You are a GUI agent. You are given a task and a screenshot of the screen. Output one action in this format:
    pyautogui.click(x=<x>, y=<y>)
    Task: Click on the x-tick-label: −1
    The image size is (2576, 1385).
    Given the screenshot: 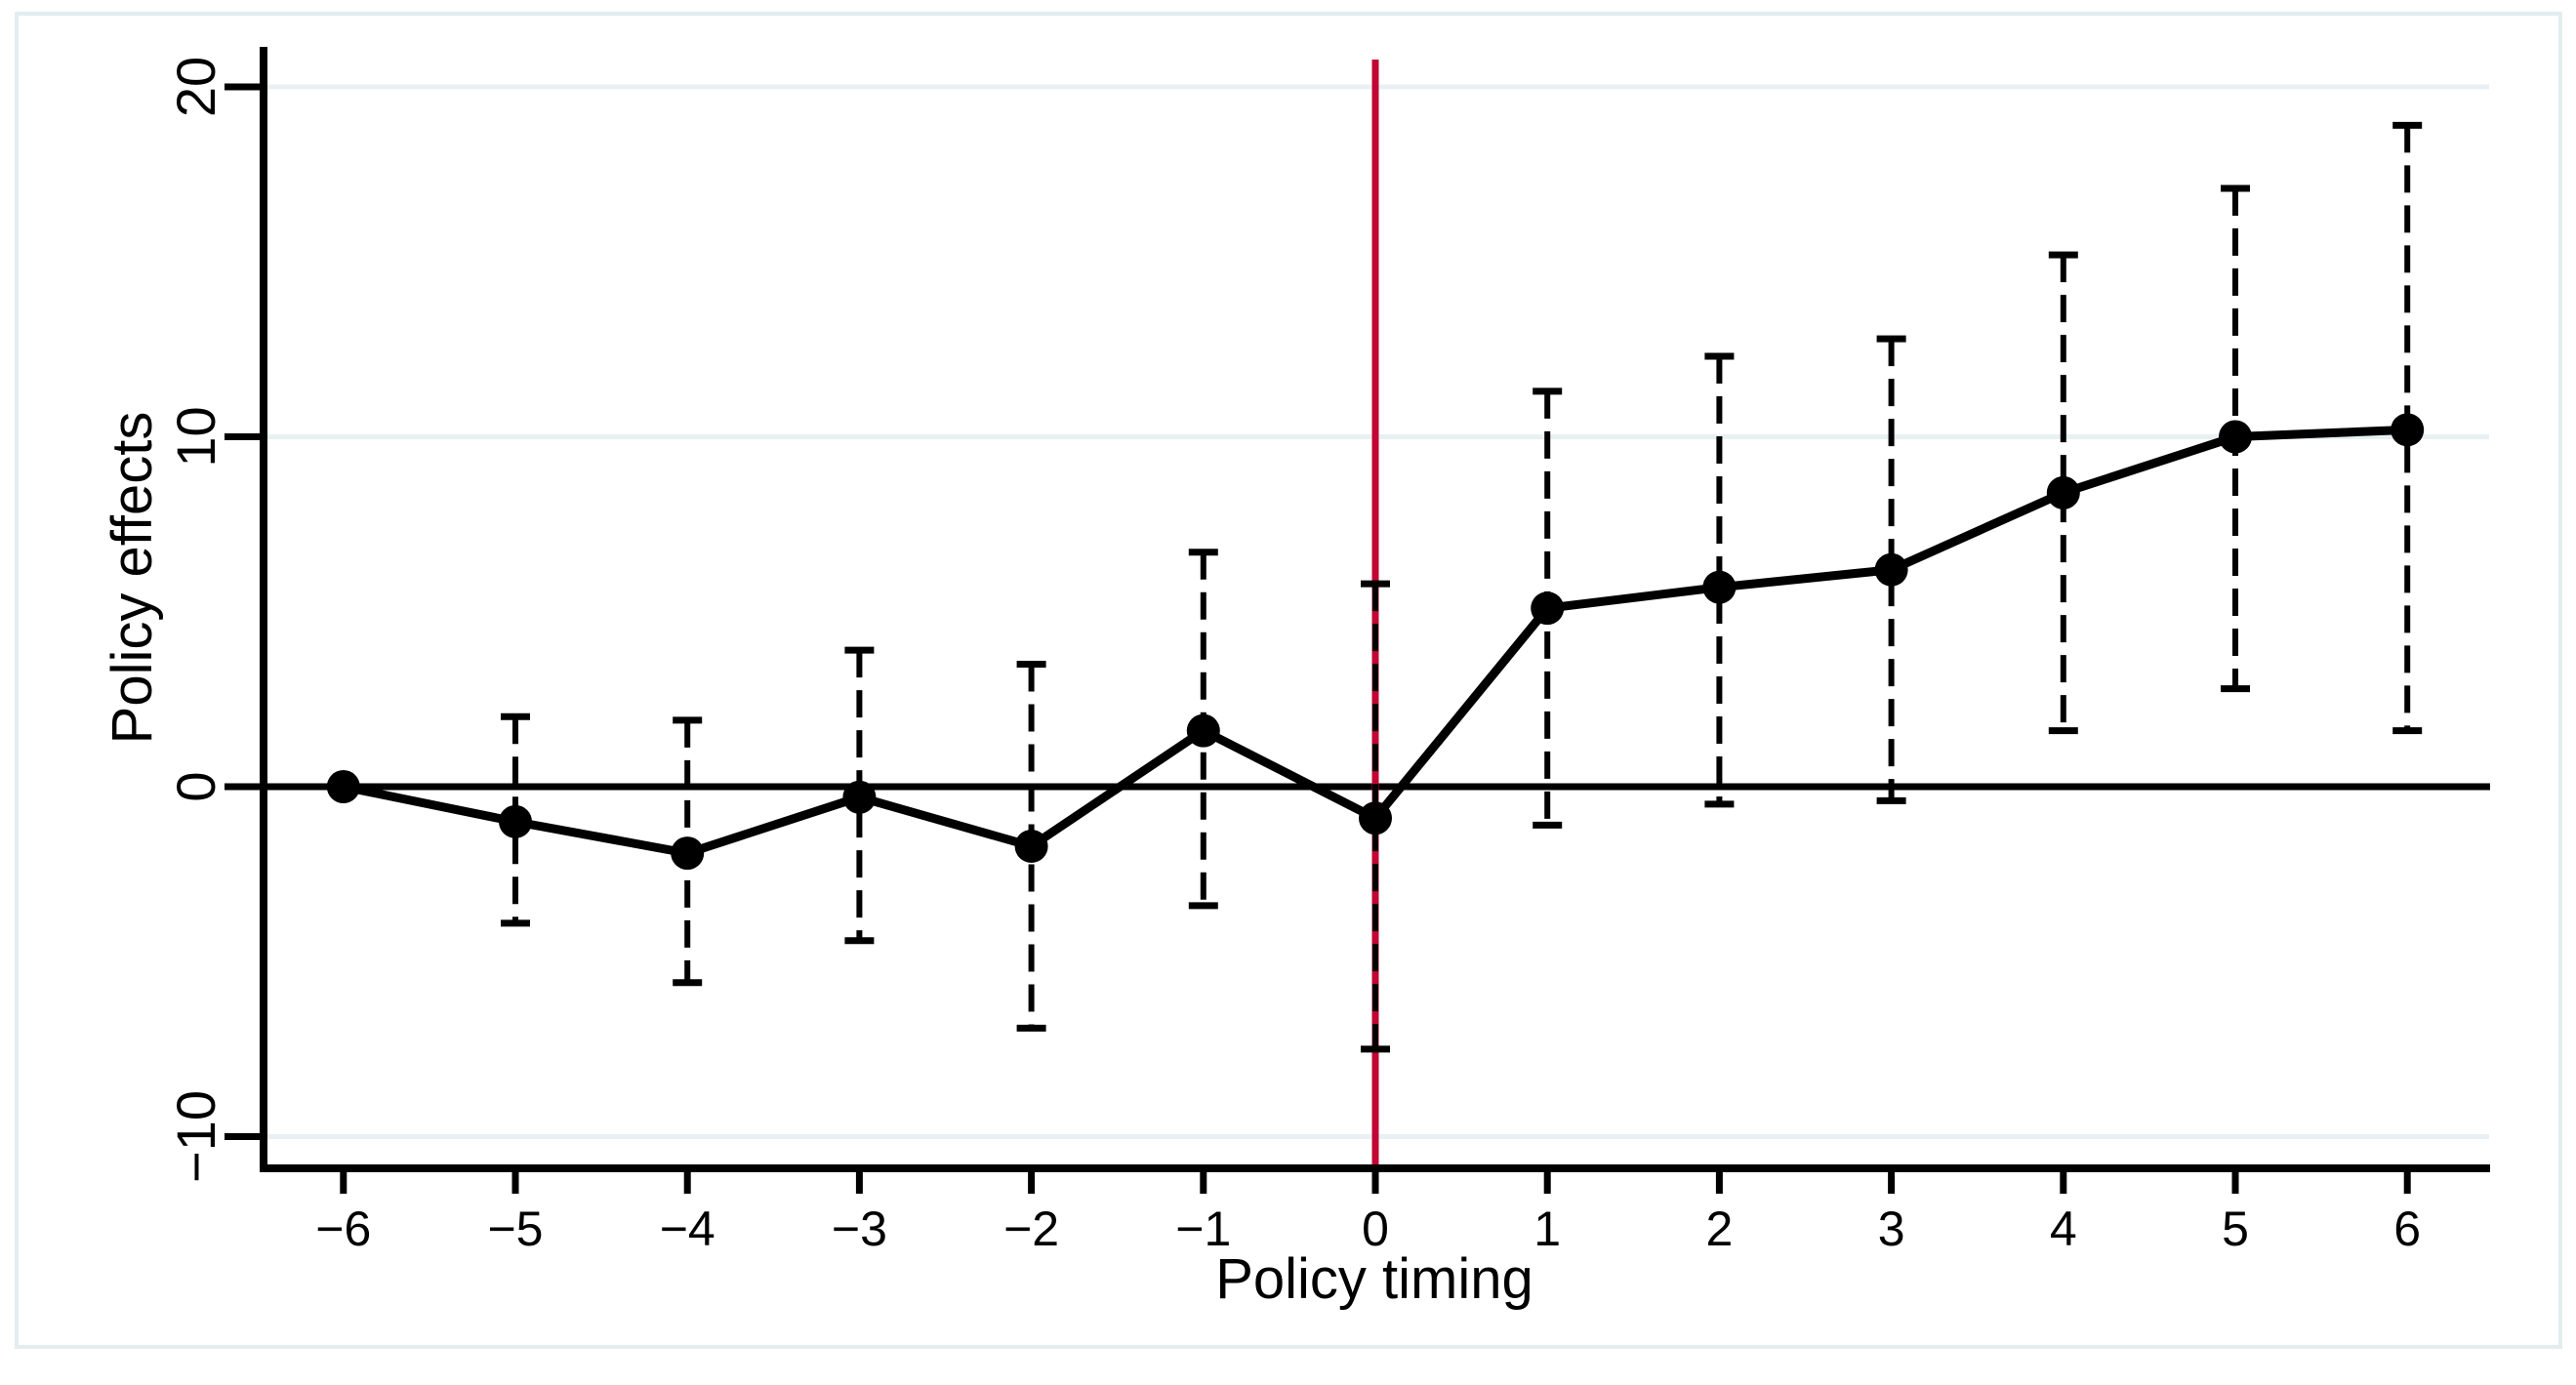 What is the action you would take?
    pyautogui.click(x=1203, y=1229)
    